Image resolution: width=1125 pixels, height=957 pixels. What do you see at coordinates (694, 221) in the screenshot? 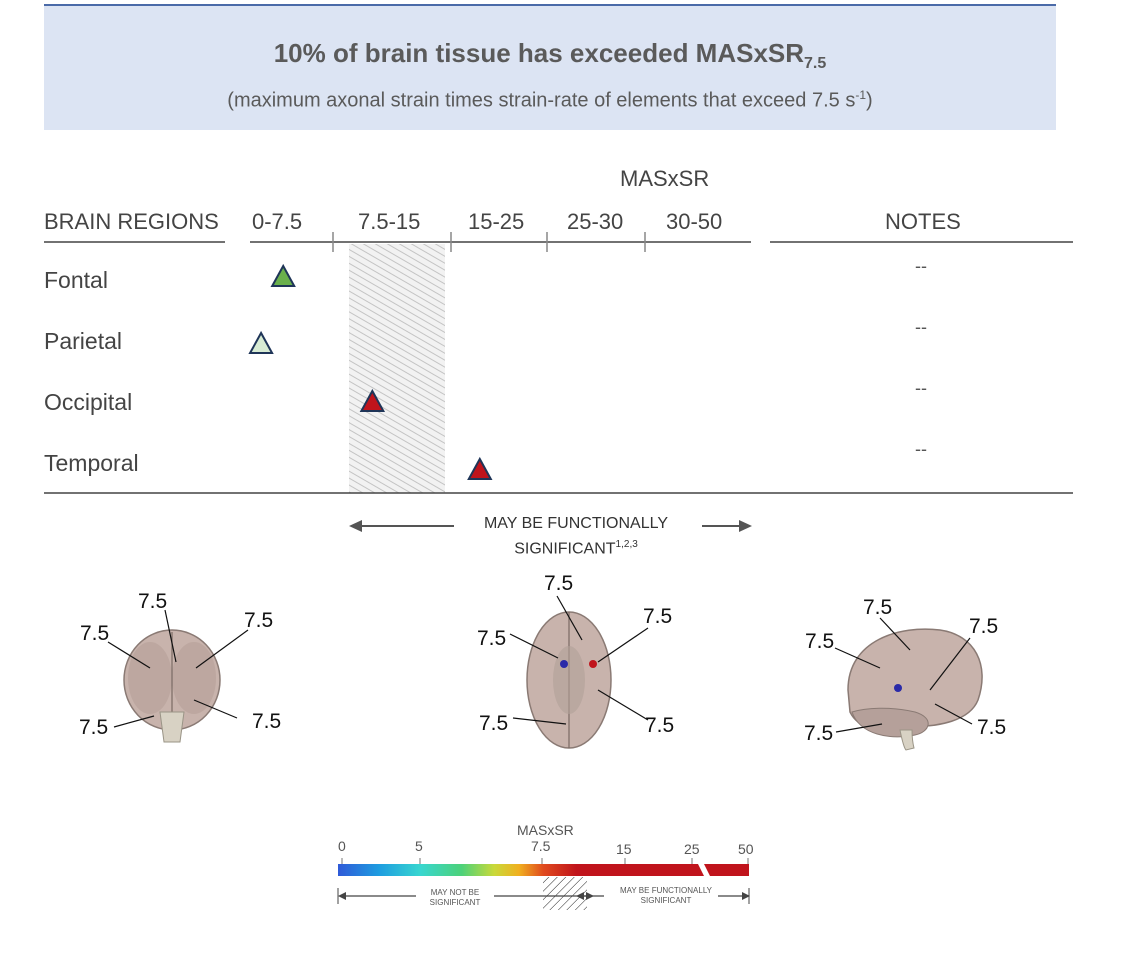
I see `bin-label: 30-50` at bounding box center [694, 221].